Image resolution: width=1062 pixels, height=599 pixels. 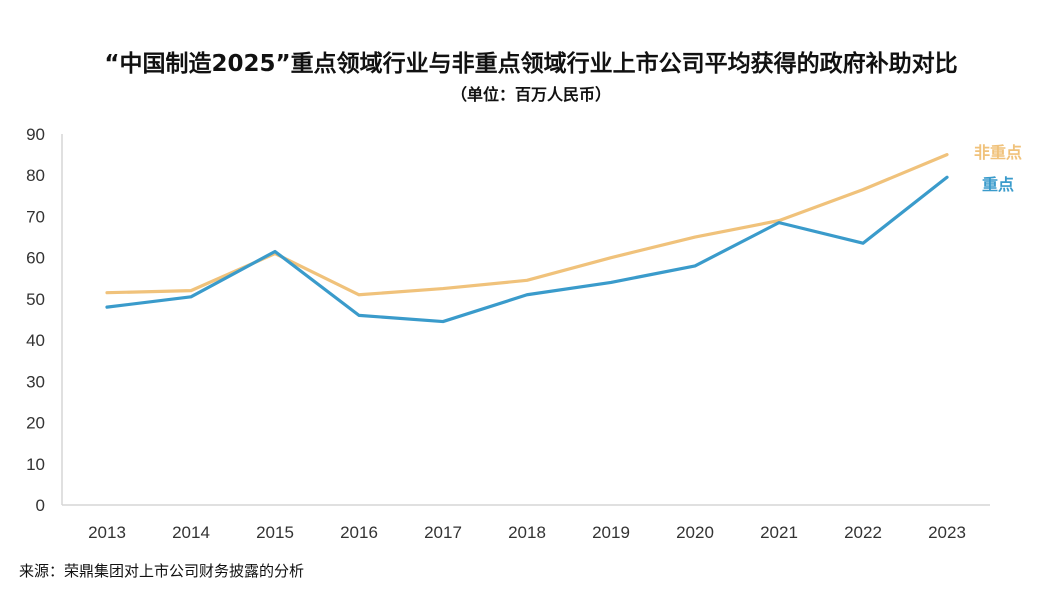 What do you see at coordinates (443, 532) in the screenshot?
I see `x-tick-label: 2017` at bounding box center [443, 532].